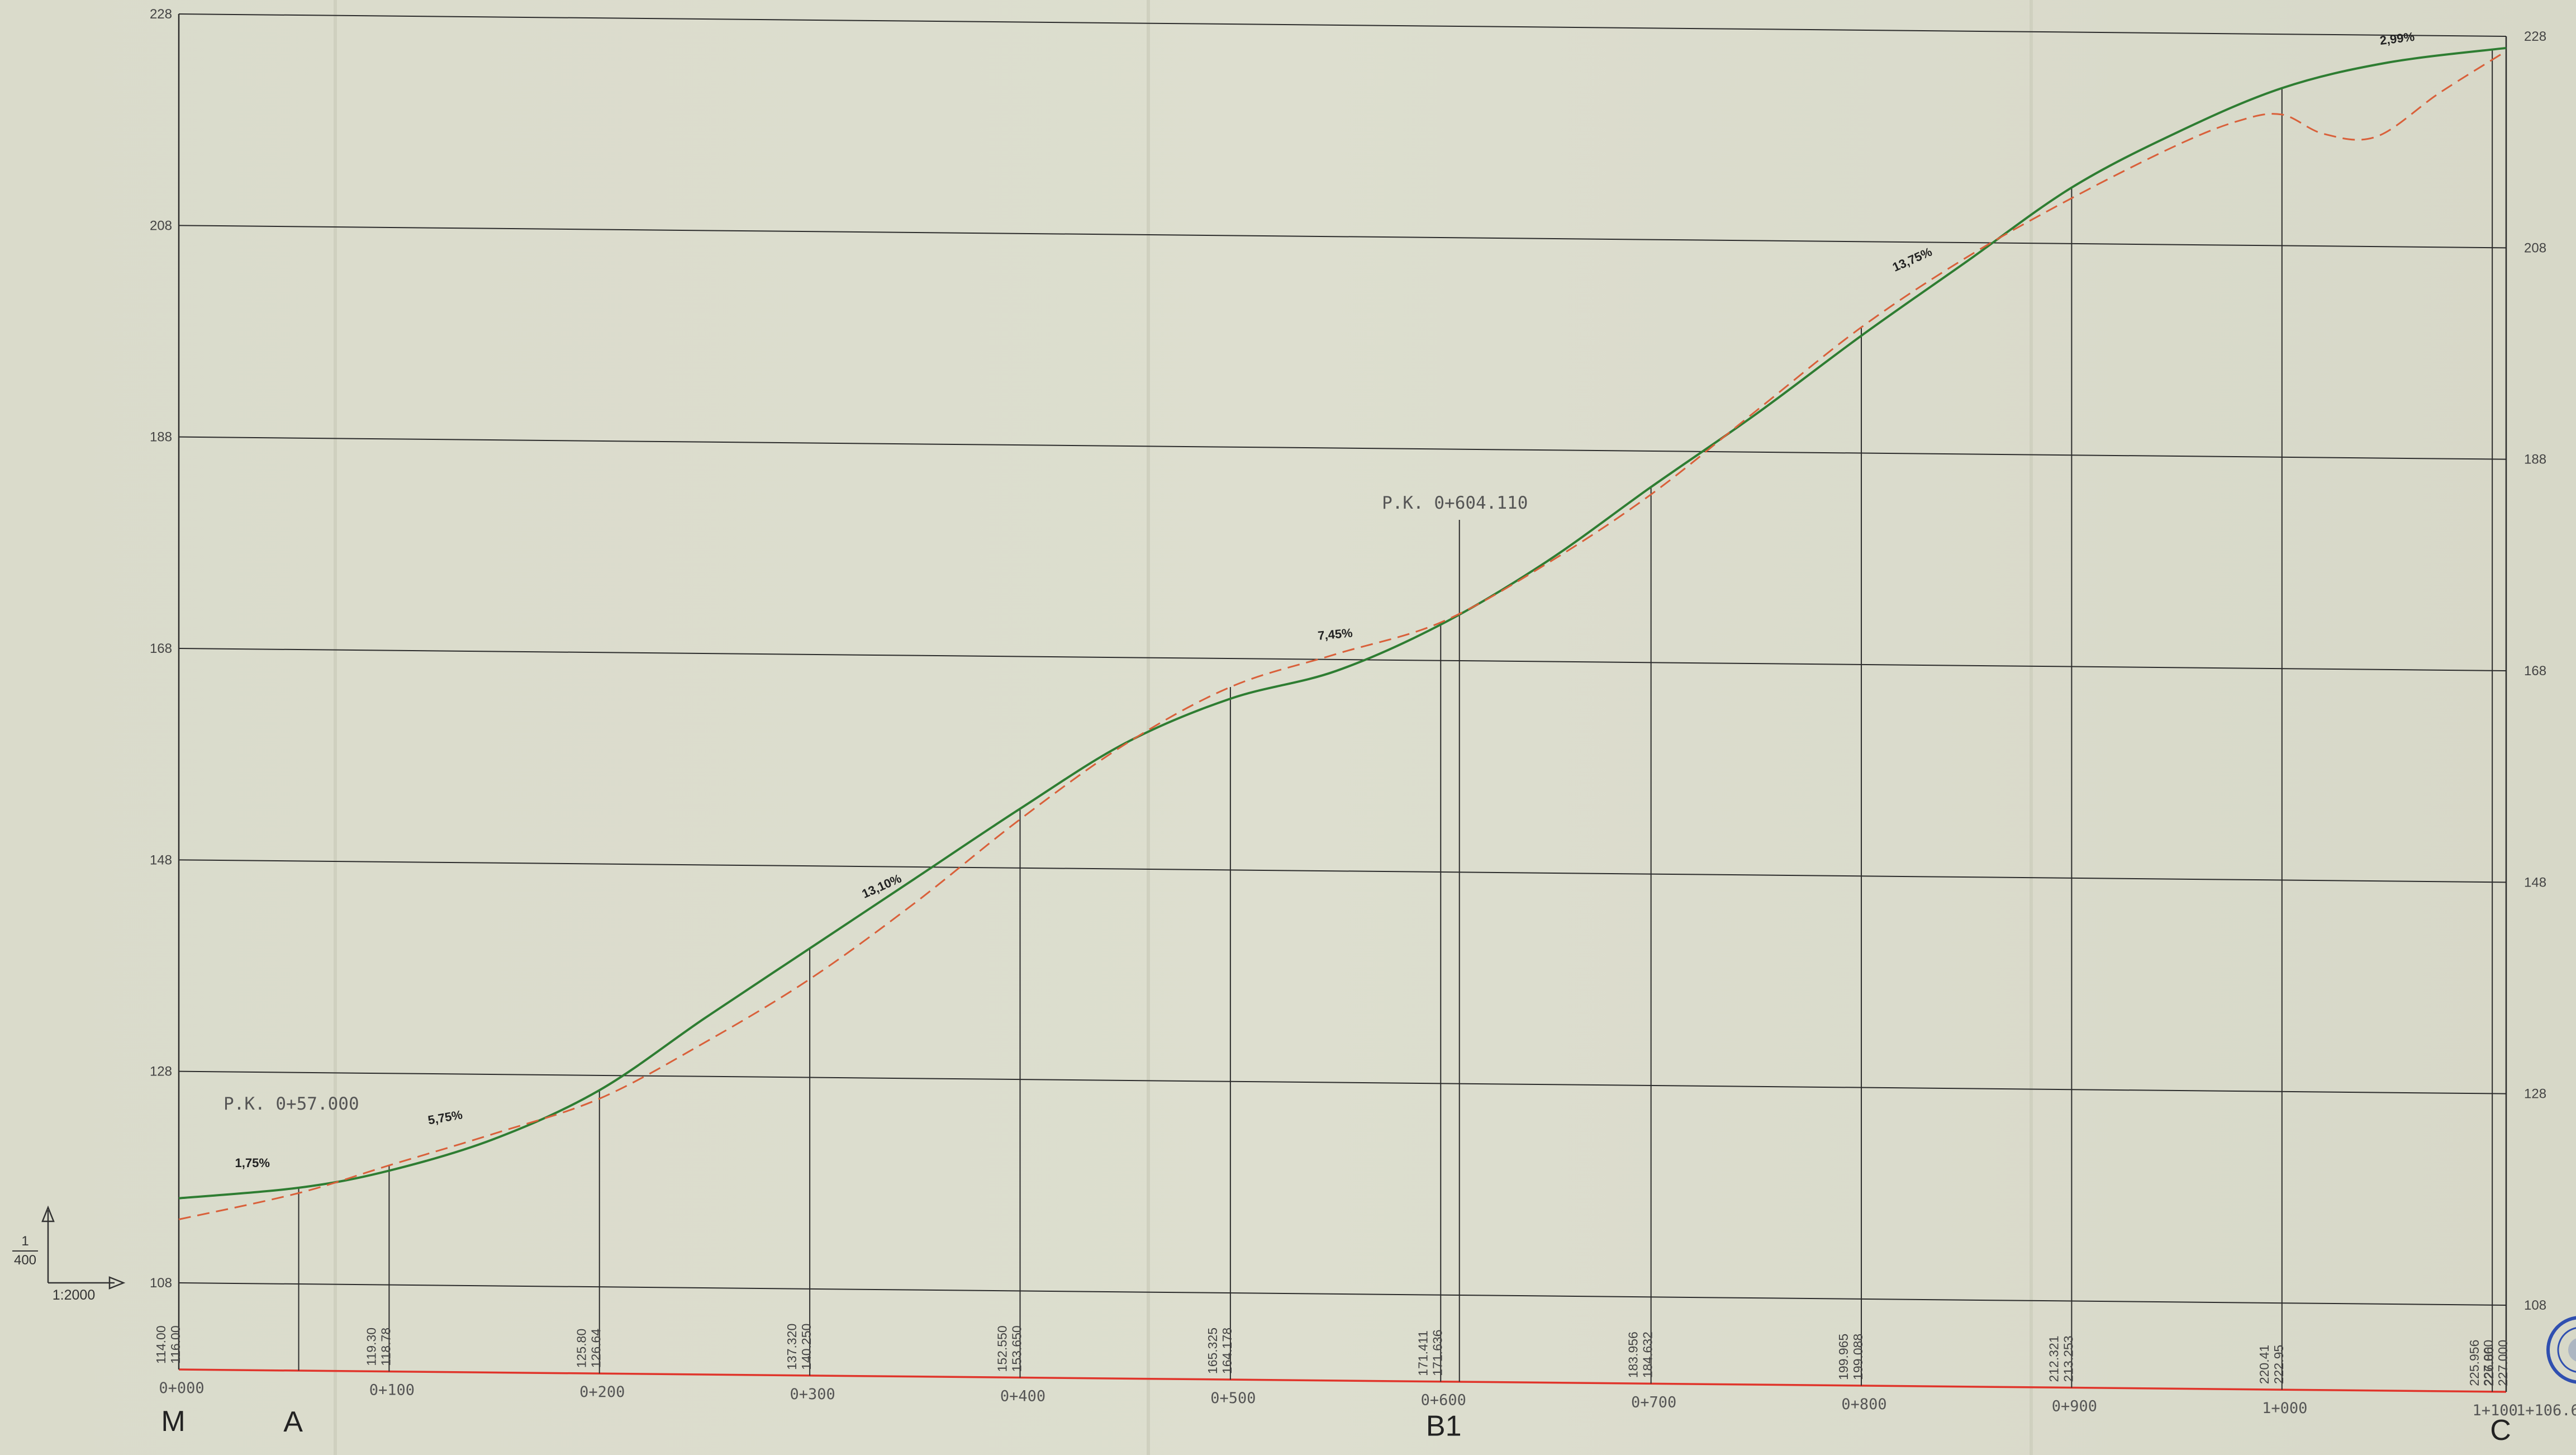 The image size is (2576, 1455). What do you see at coordinates (1864, 1404) in the screenshot?
I see `chainage-0+800: 0+800` at bounding box center [1864, 1404].